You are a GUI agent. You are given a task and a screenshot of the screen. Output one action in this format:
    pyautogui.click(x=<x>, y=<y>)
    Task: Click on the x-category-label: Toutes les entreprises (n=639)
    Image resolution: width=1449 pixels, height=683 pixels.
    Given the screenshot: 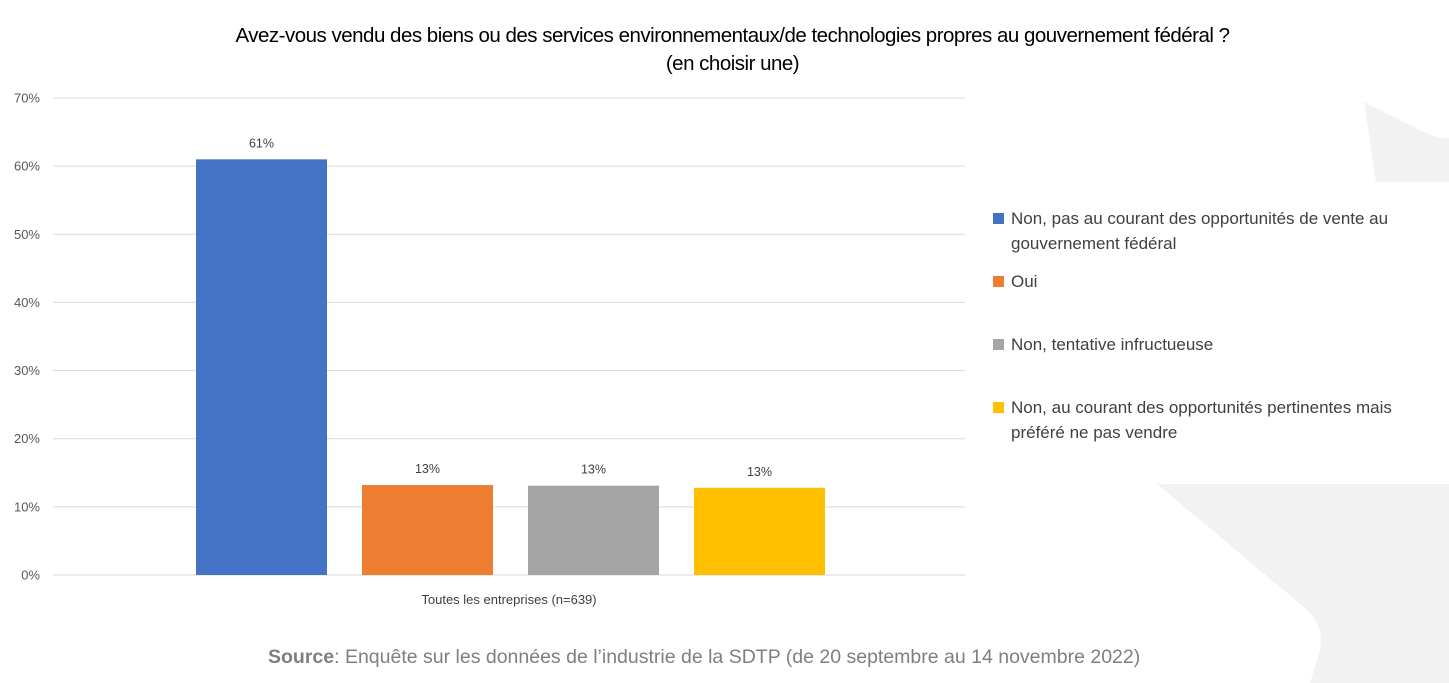 What is the action you would take?
    pyautogui.click(x=508, y=599)
    